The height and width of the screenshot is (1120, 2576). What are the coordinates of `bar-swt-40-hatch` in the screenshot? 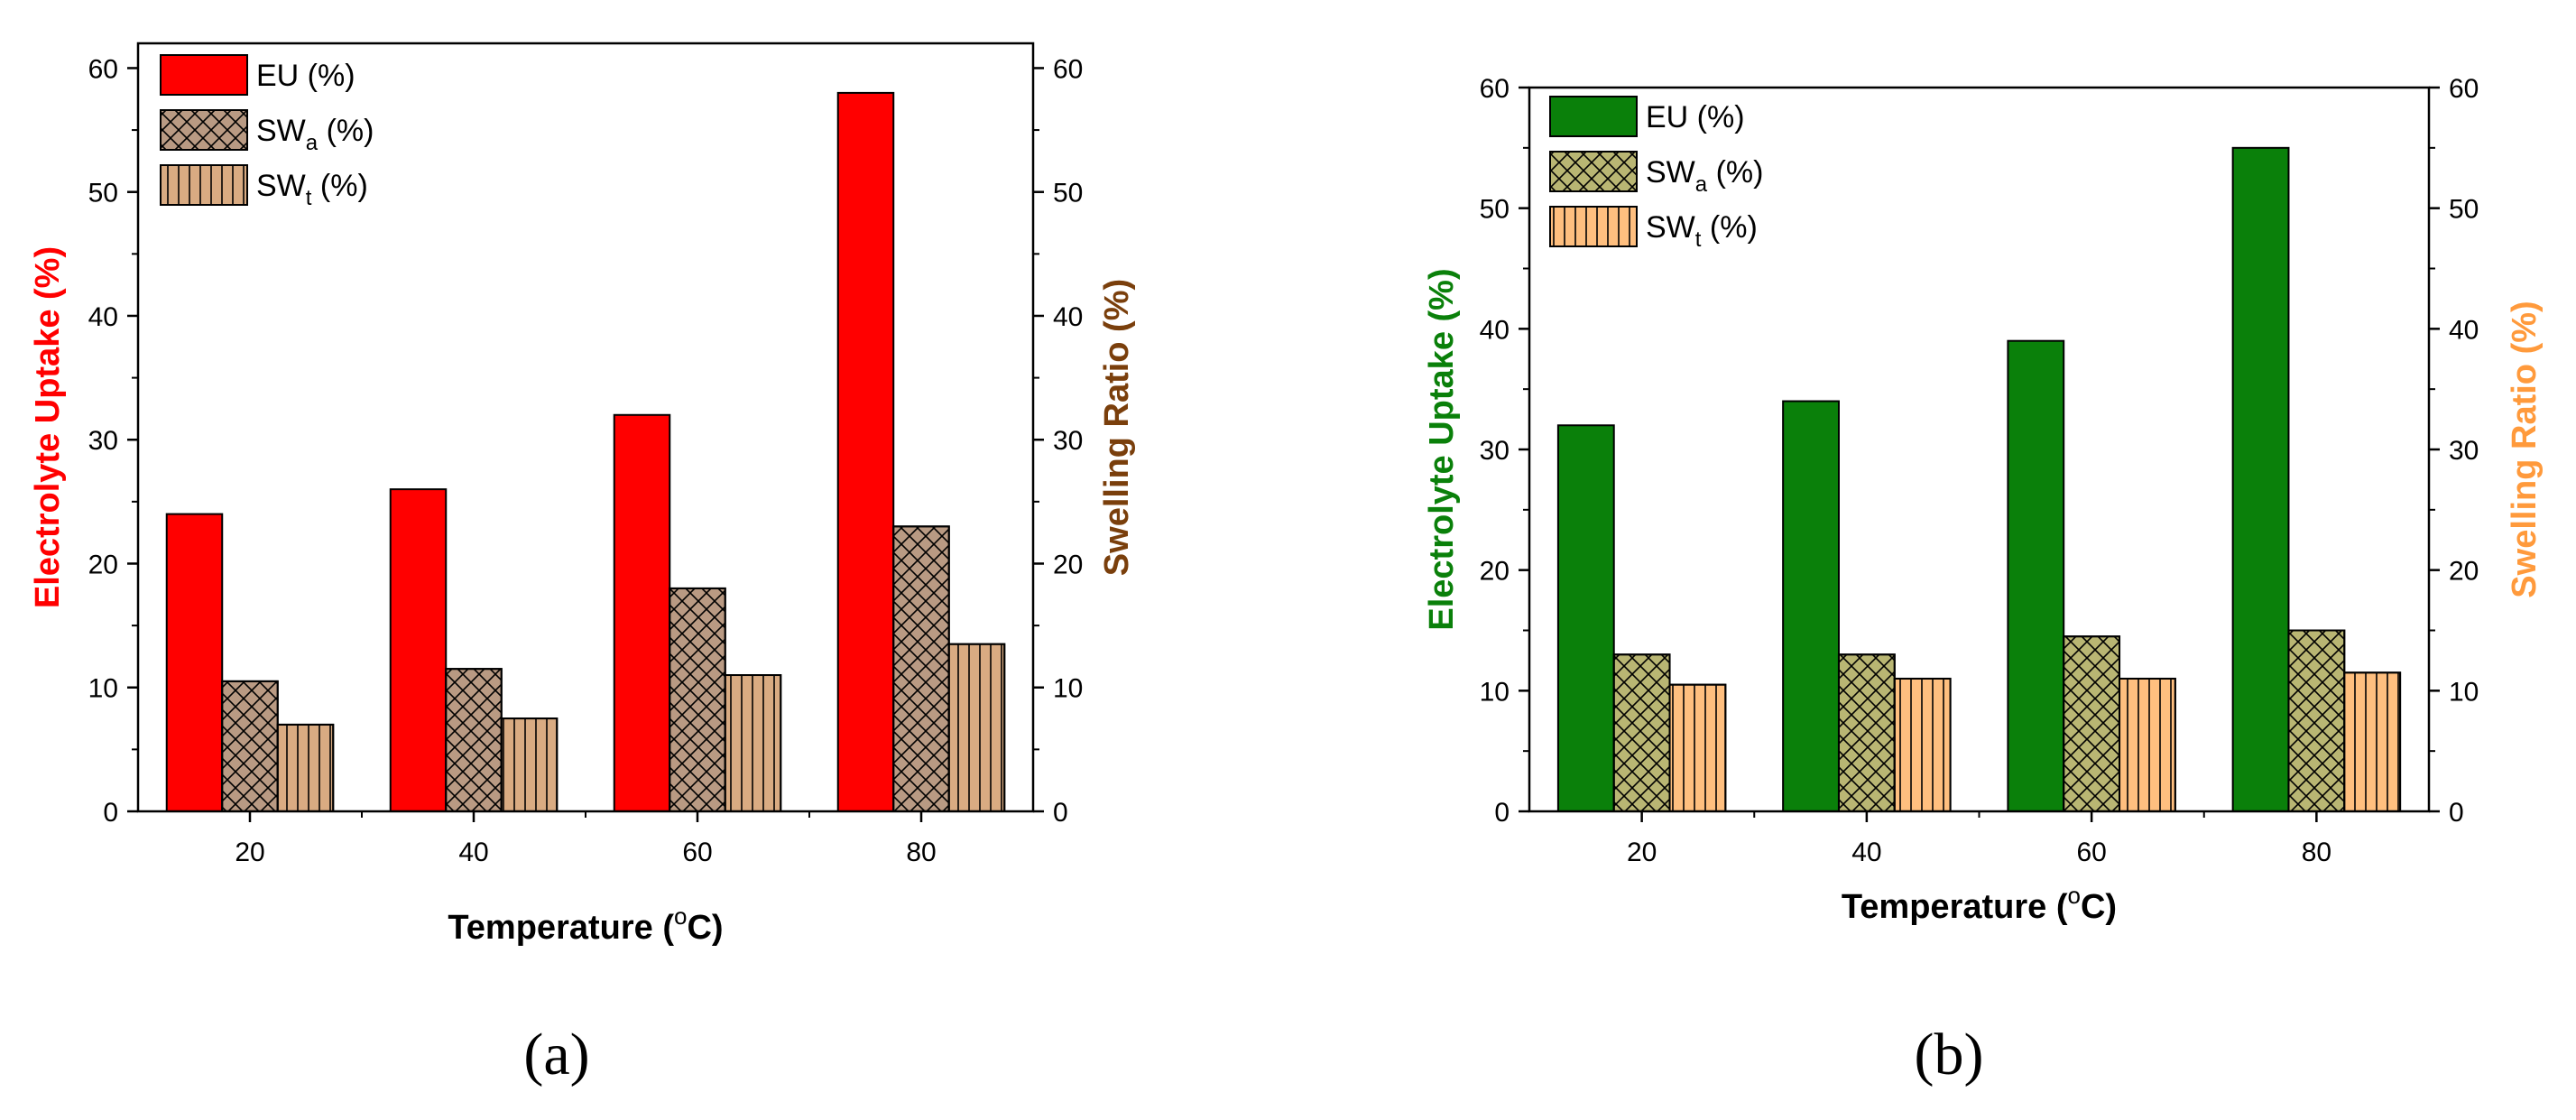 It's located at (529, 765).